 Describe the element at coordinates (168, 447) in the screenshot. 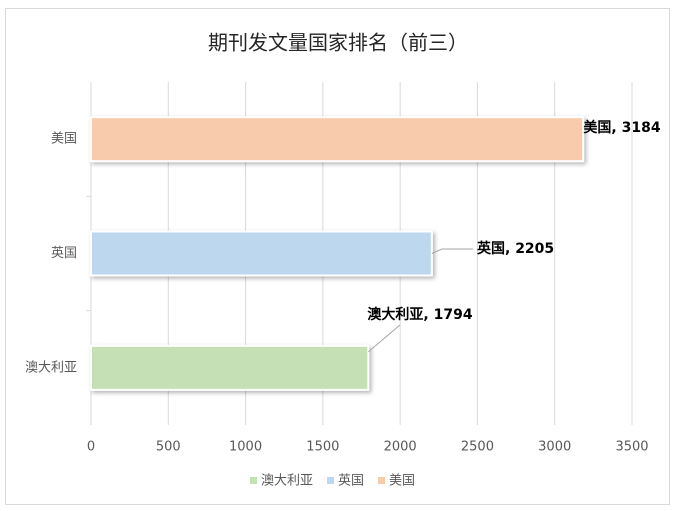

I see `x-tick-label: 500` at that location.